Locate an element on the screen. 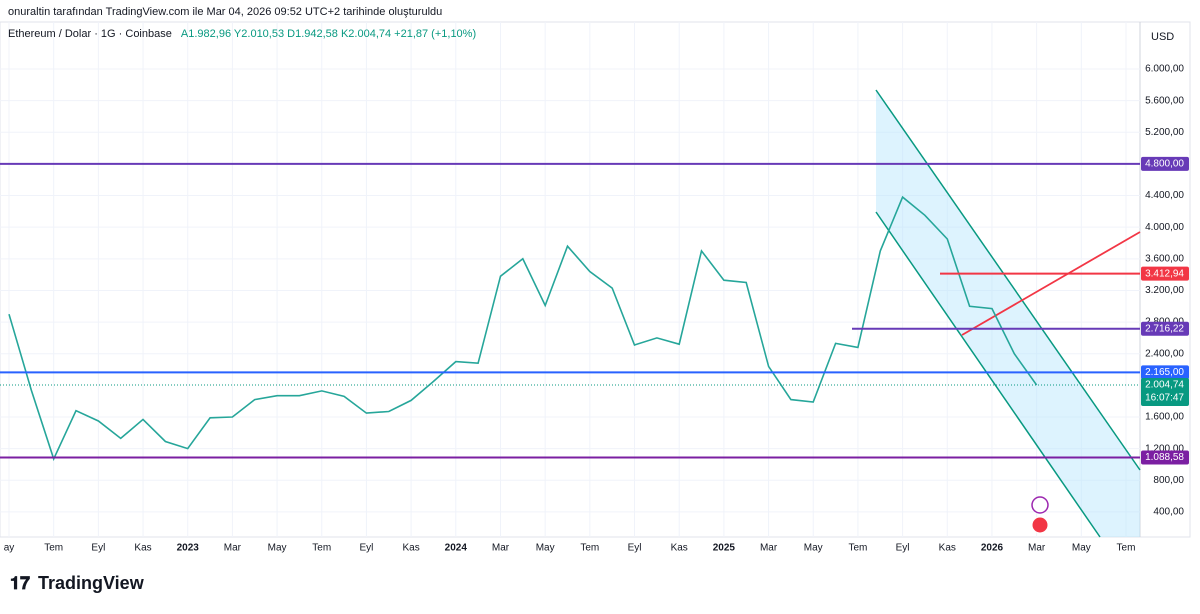 Image resolution: width=1200 pixels, height=614 pixels. level-label: 2.165,00 is located at coordinates (1164, 372).